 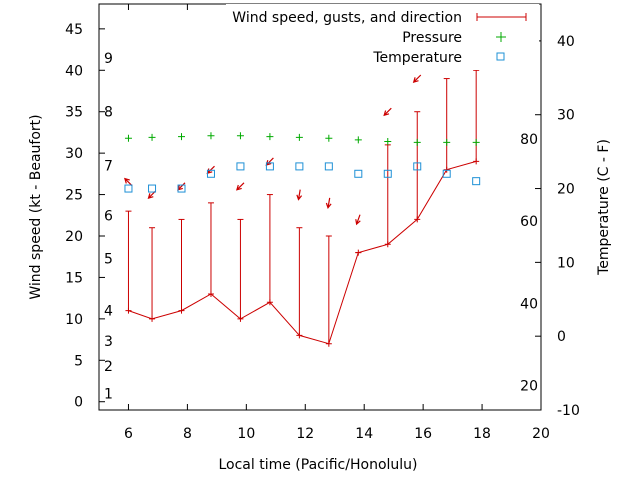 I want to click on y-left-tick-label: 0, so click(x=78, y=403).